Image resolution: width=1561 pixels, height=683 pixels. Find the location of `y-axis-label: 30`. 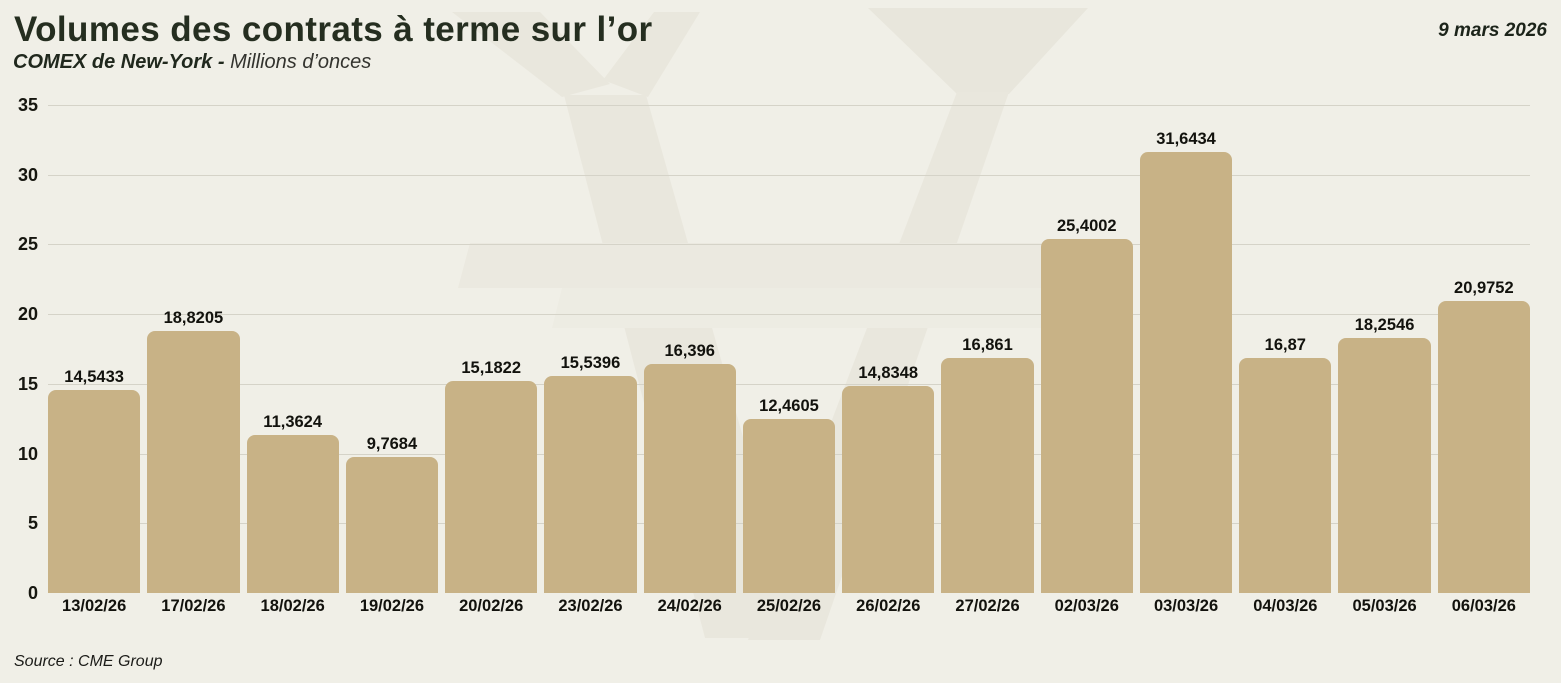

y-axis-label: 30 is located at coordinates (27, 174).